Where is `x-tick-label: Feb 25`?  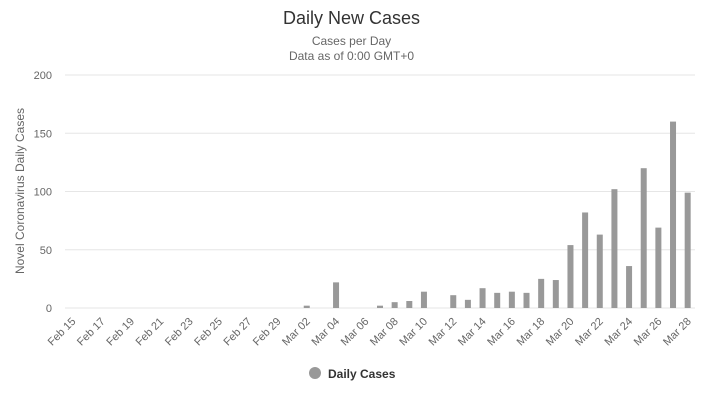 x-tick-label: Feb 25 is located at coordinates (208, 332).